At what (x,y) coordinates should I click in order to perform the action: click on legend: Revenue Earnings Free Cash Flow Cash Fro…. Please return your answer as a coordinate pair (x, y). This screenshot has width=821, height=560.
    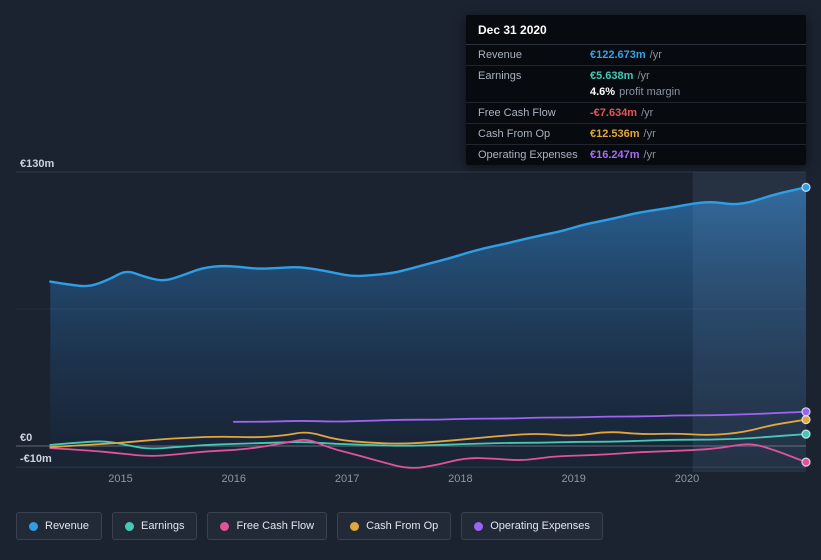
    Looking at the image, I should click on (309, 526).